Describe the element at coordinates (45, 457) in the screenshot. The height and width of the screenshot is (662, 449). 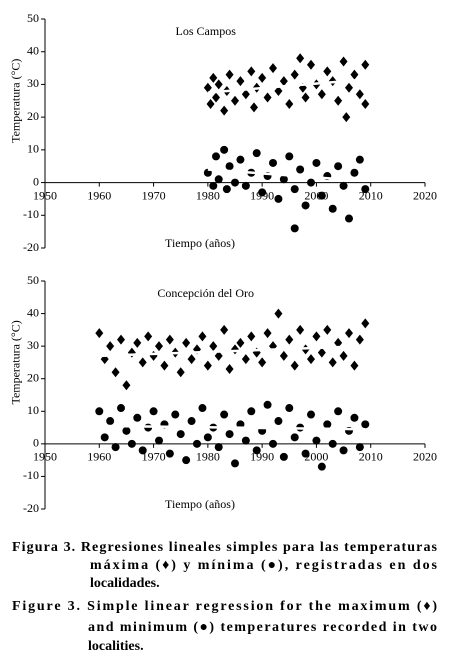
I see `x-tick-label: 1950` at that location.